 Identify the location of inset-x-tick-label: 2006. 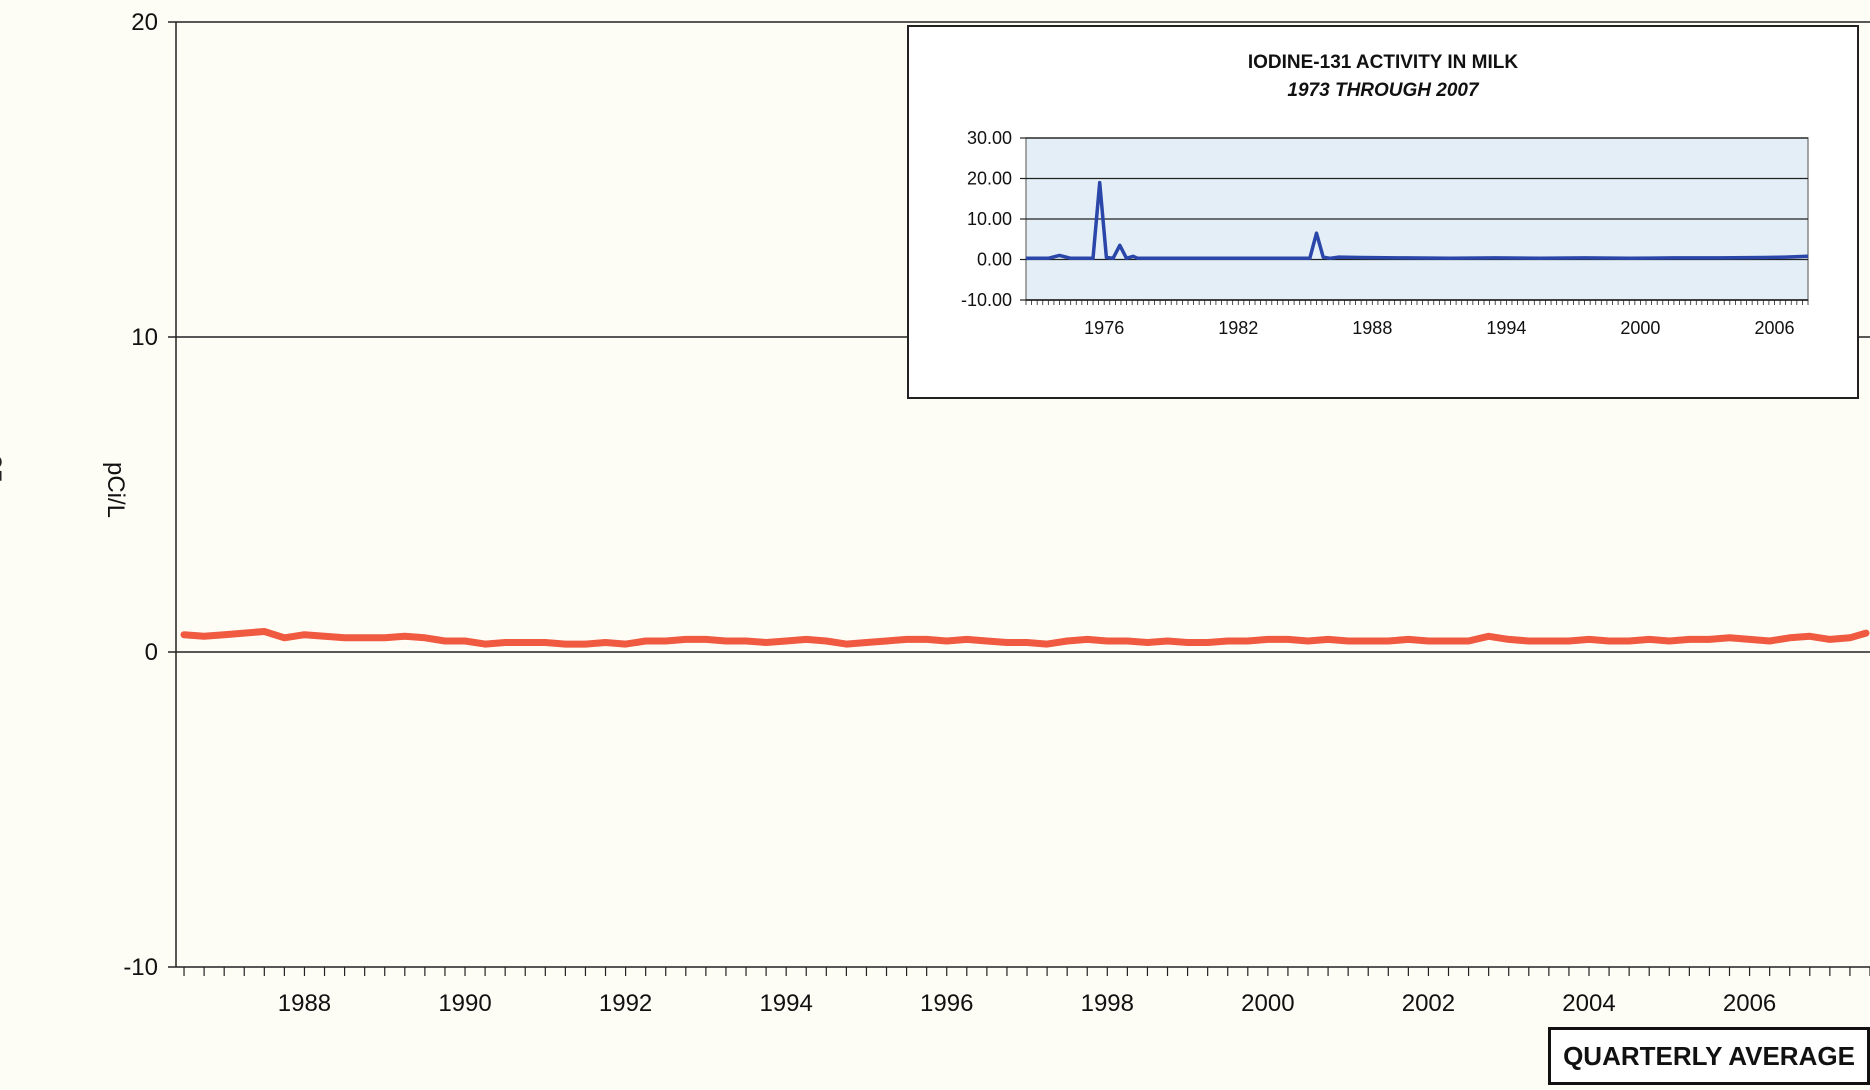
(1774, 328).